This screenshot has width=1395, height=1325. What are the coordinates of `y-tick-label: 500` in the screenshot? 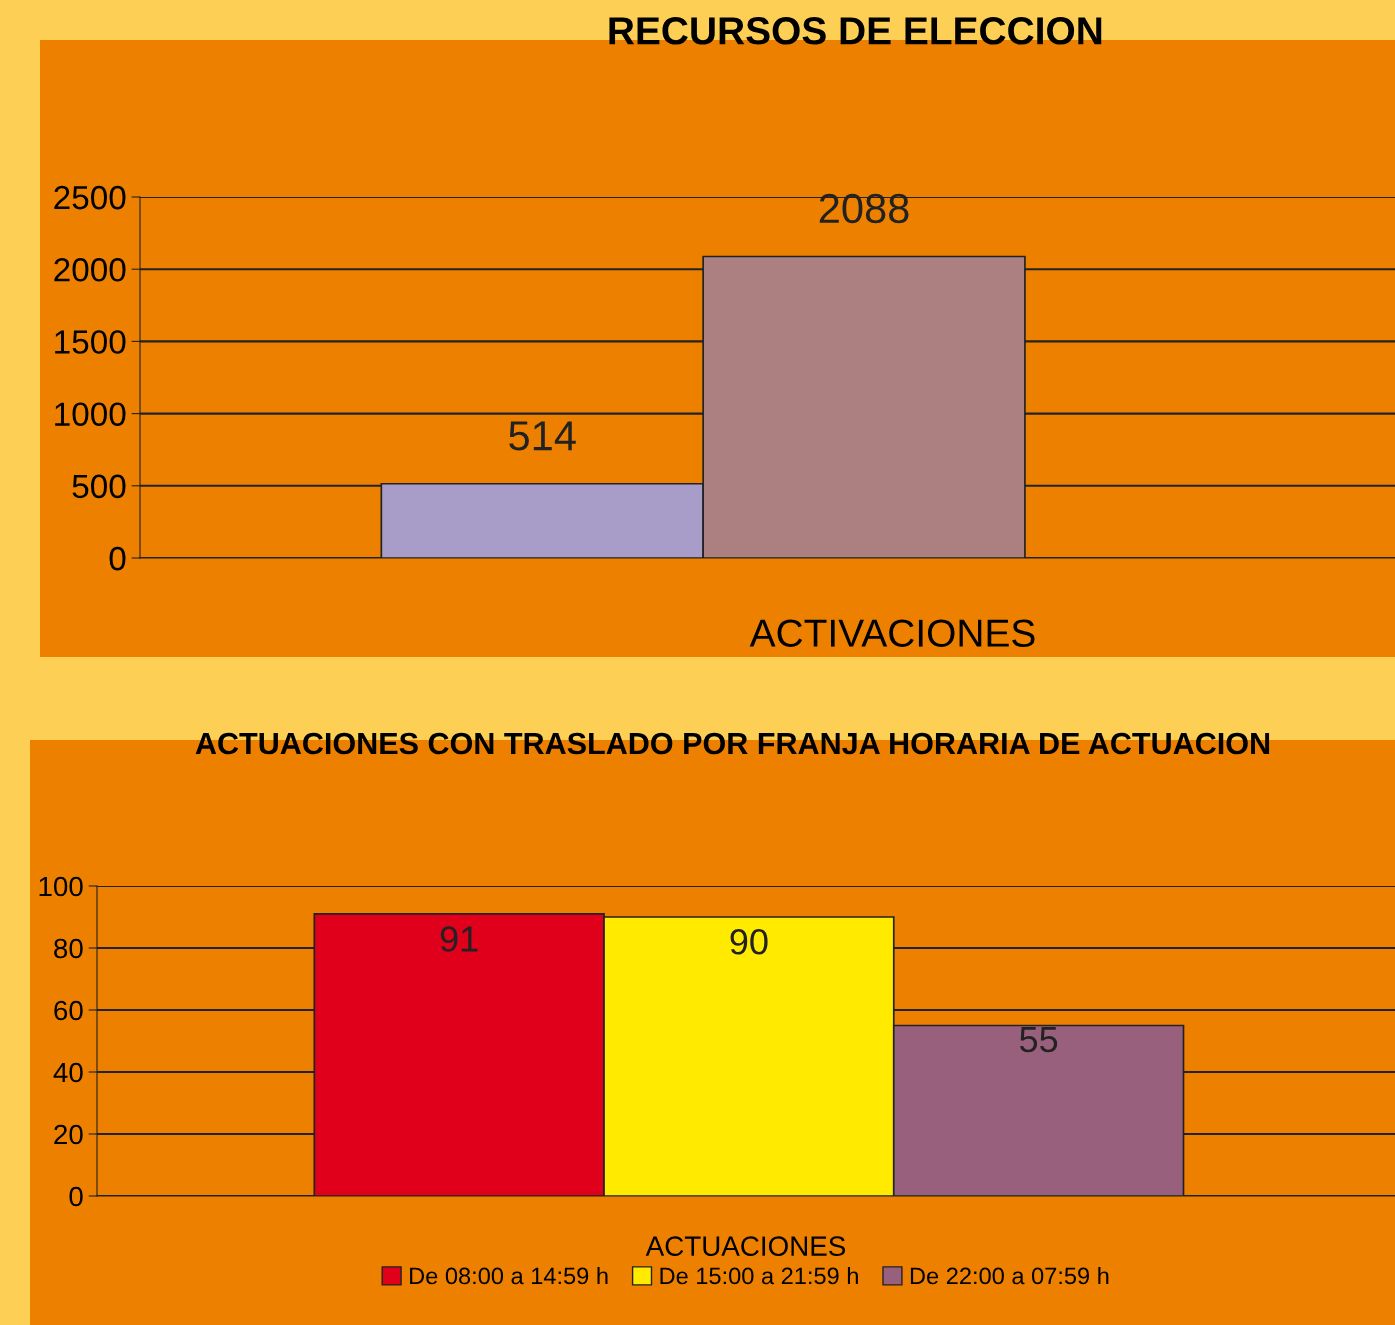 It's located at (99, 486).